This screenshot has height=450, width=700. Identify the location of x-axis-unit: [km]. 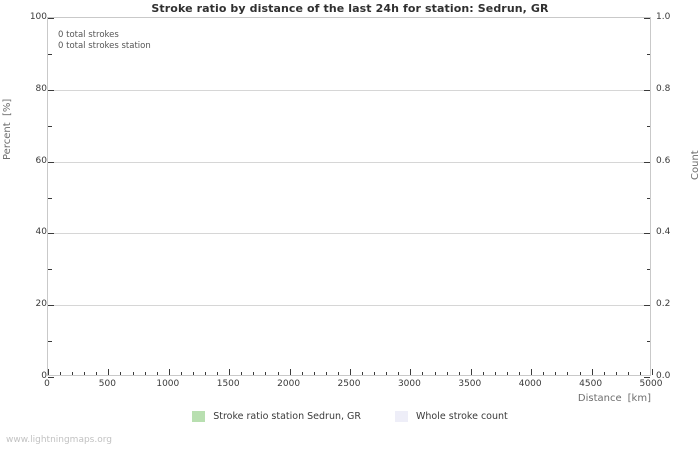
(639, 398).